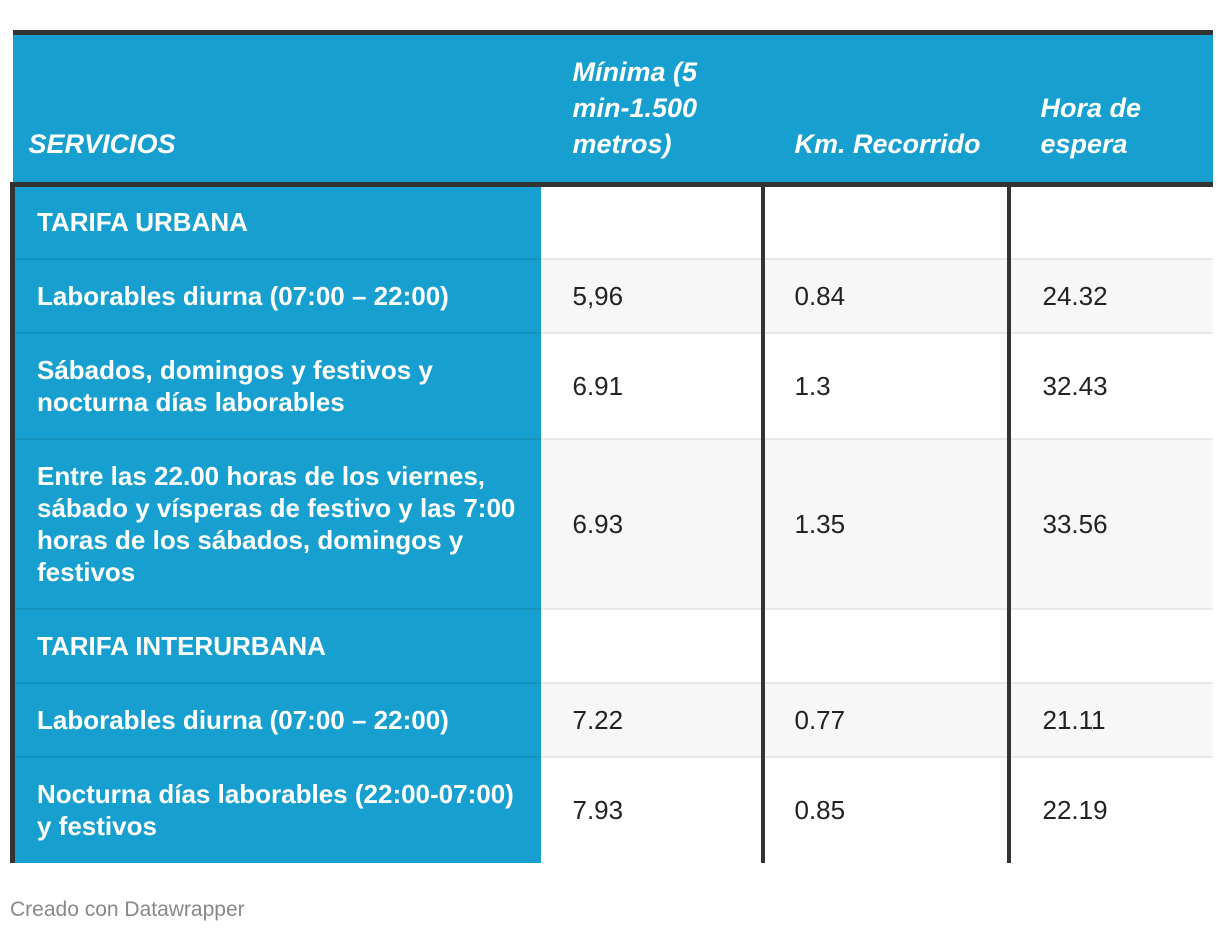 The width and height of the screenshot is (1220, 934). I want to click on cell-km: 0.77, so click(884, 720).